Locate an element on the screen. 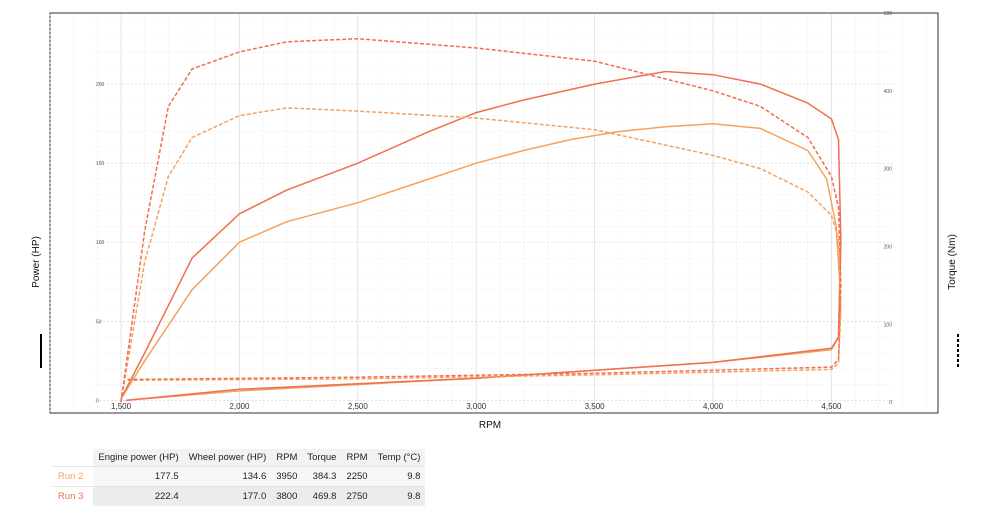  header-engine-power: Engine power (HP) is located at coordinates (138, 458).